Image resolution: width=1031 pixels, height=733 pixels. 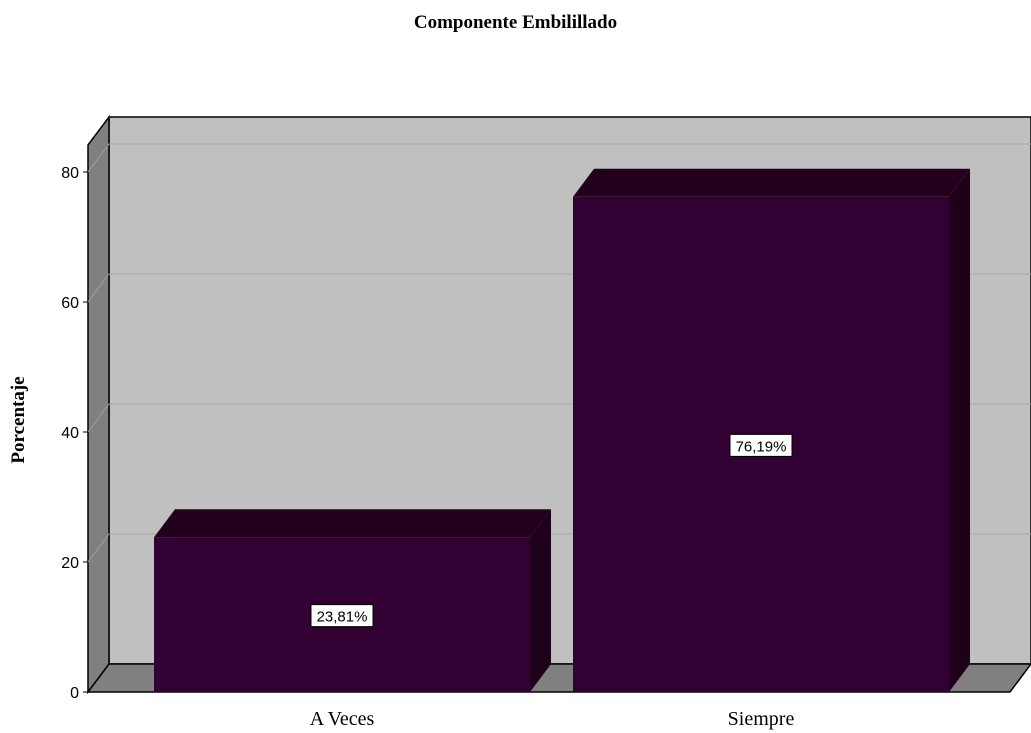 What do you see at coordinates (70, 433) in the screenshot?
I see `y-tick-label: 40` at bounding box center [70, 433].